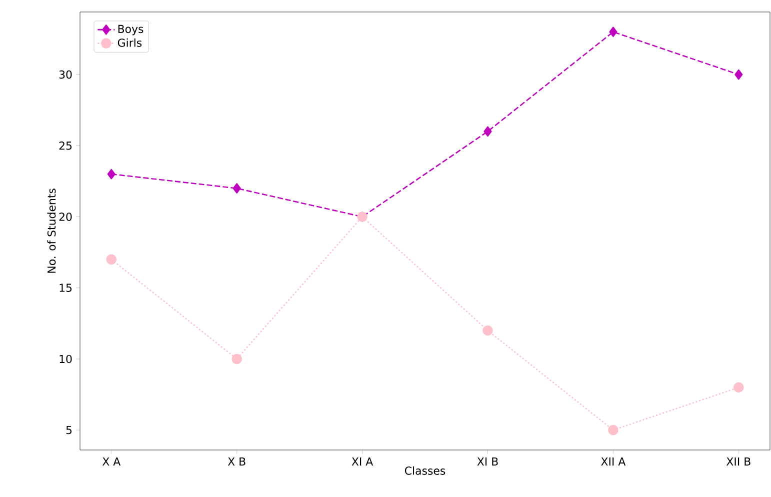  What do you see at coordinates (65, 146) in the screenshot?
I see `y-tick-label: 25` at bounding box center [65, 146].